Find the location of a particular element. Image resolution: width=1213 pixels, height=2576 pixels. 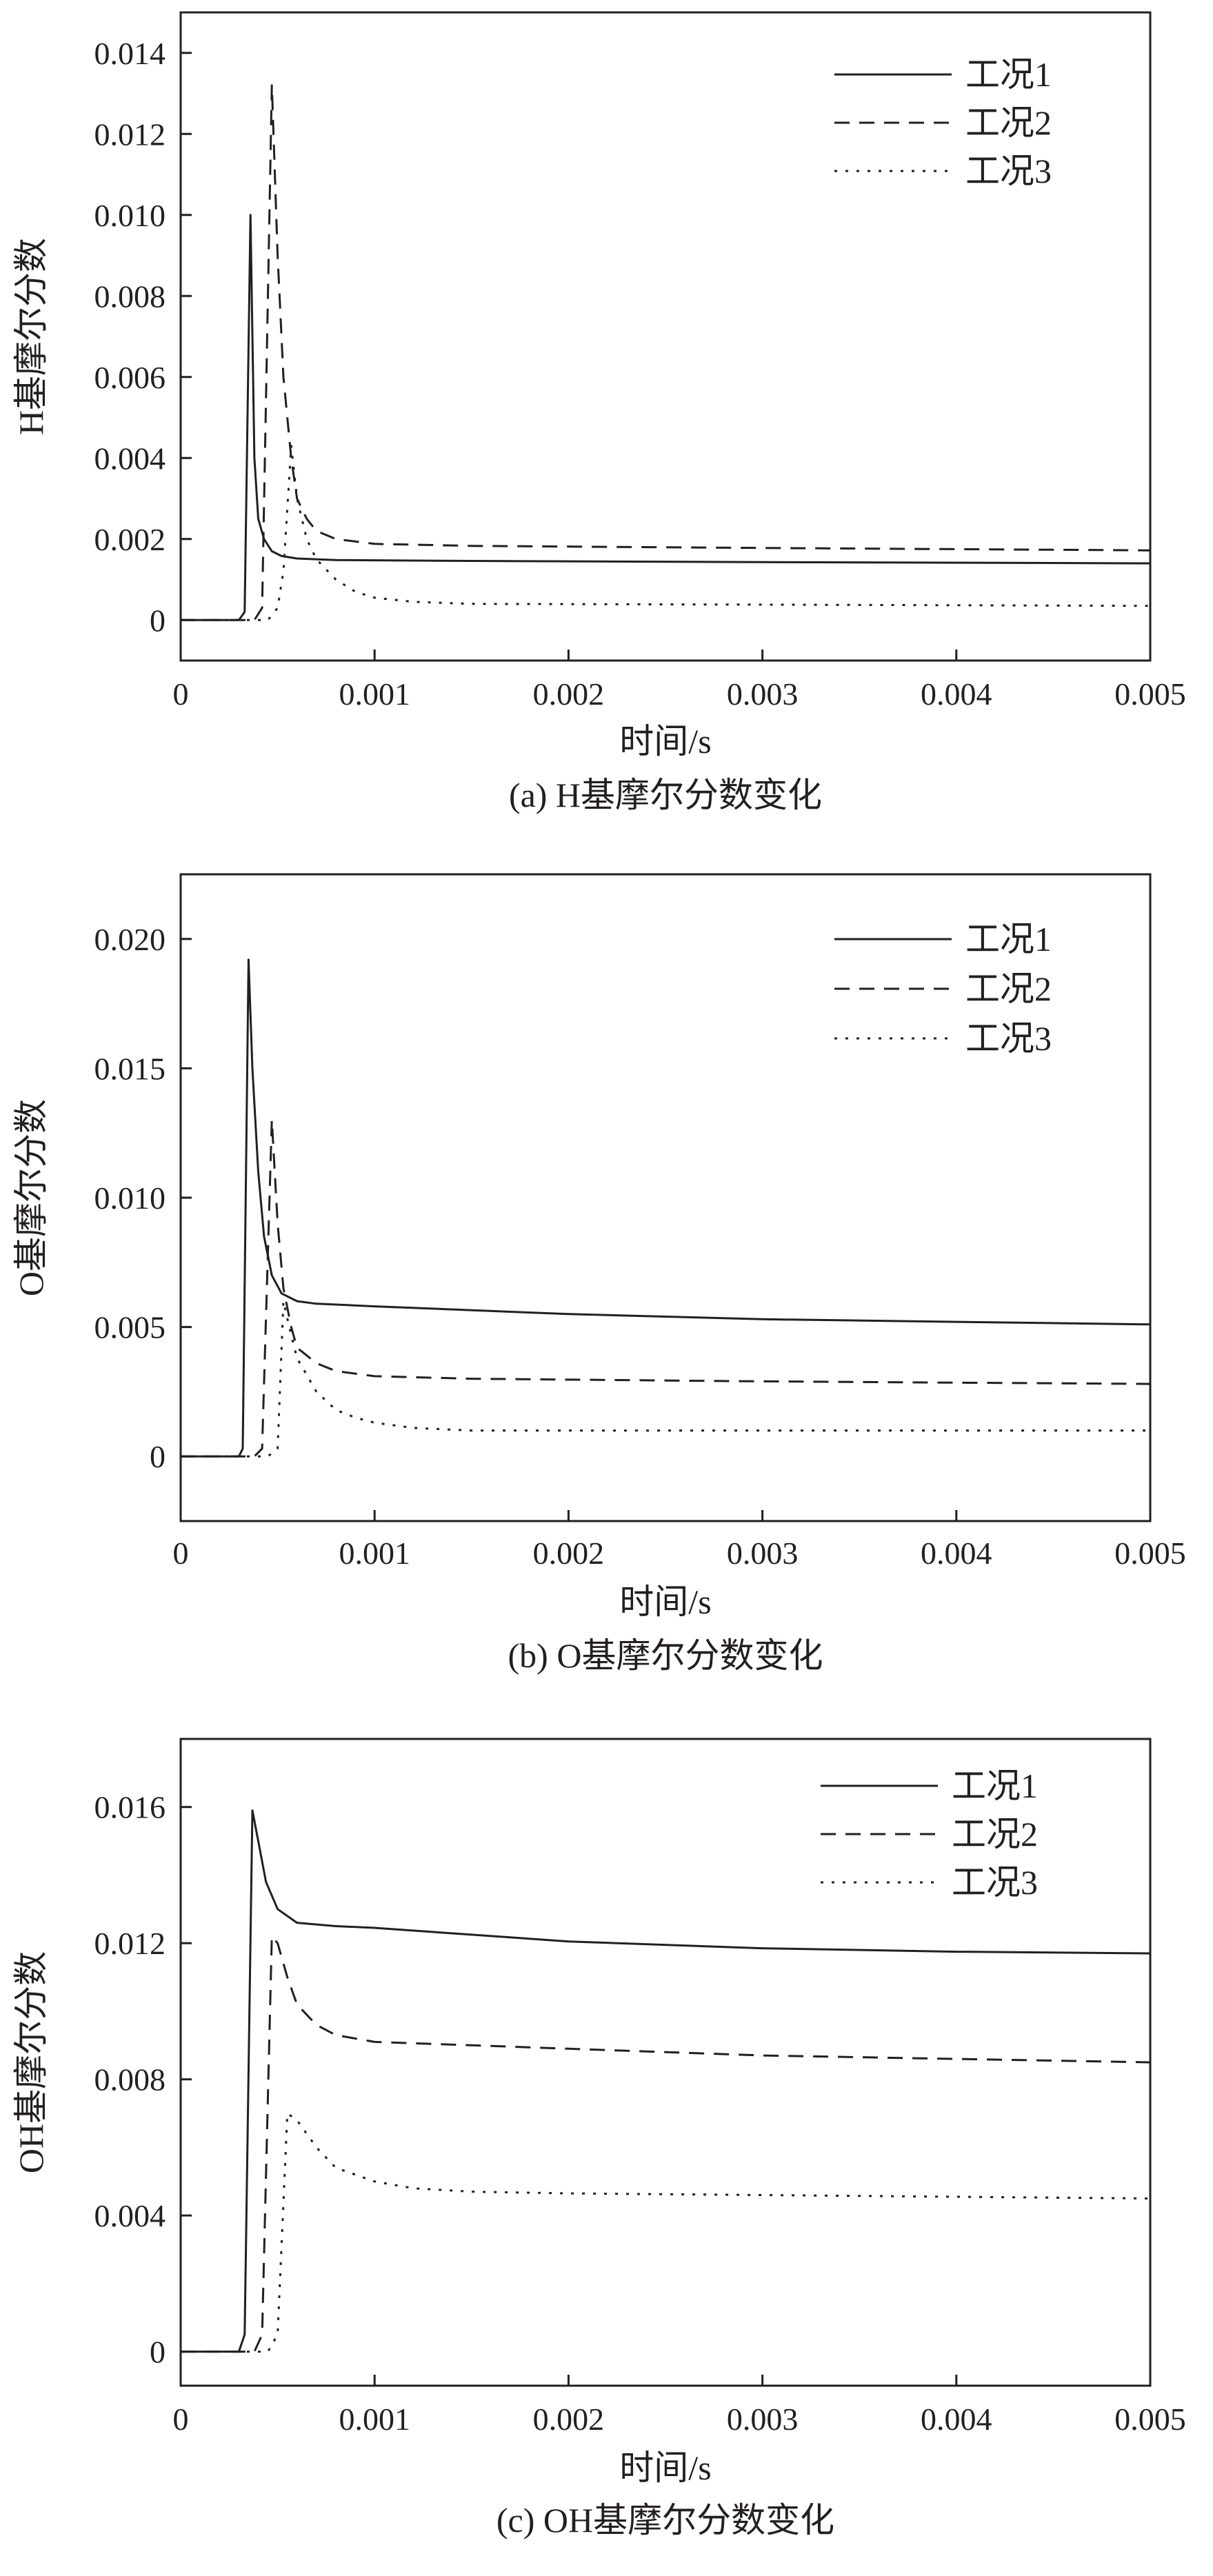

y-tick-label: 0.016 is located at coordinates (130, 1807).